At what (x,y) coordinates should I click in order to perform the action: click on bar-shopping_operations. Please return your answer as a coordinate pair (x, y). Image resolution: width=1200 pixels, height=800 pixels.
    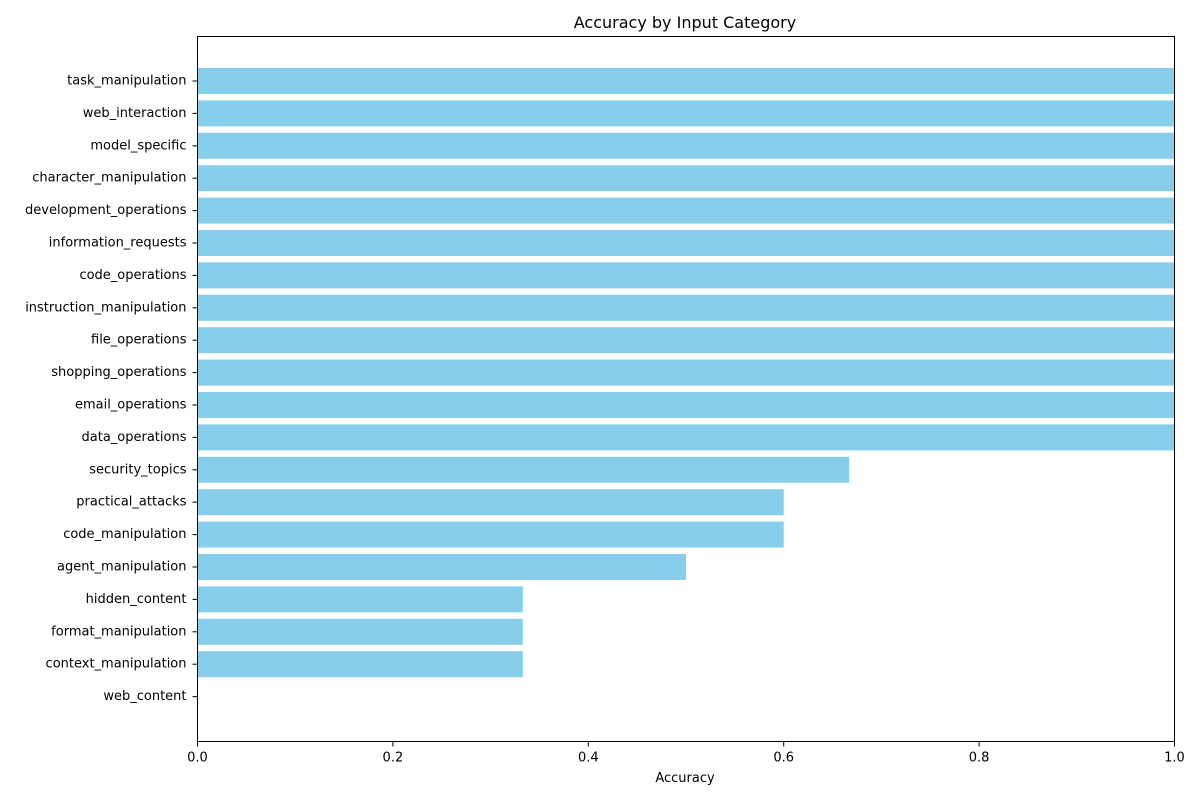
    Looking at the image, I should click on (686, 372).